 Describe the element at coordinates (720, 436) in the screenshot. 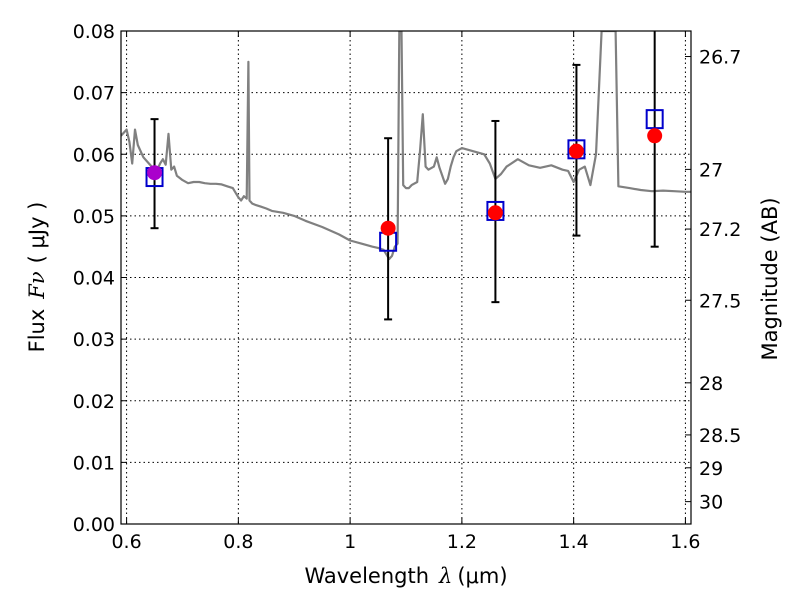

I see `y2-tick-label-5: 28.5` at that location.